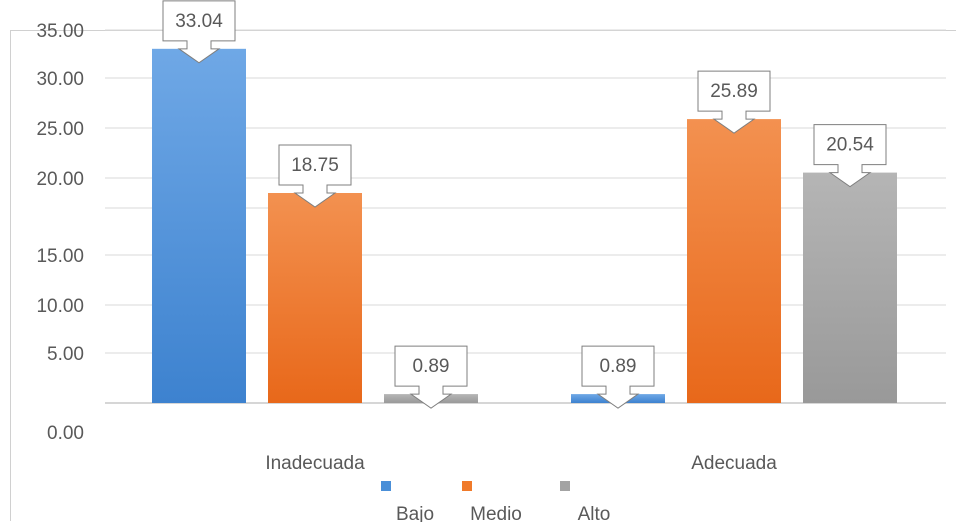 The image size is (957, 522). I want to click on legend-label: Alto, so click(594, 513).